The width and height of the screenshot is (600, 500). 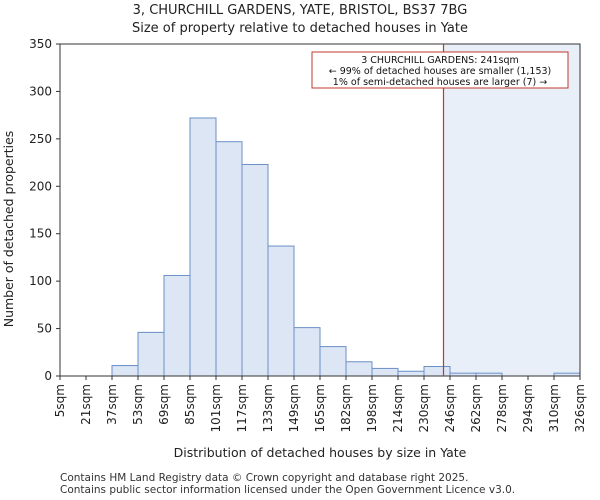 What do you see at coordinates (86, 404) in the screenshot?
I see `x-tick-label: 21sqm` at bounding box center [86, 404].